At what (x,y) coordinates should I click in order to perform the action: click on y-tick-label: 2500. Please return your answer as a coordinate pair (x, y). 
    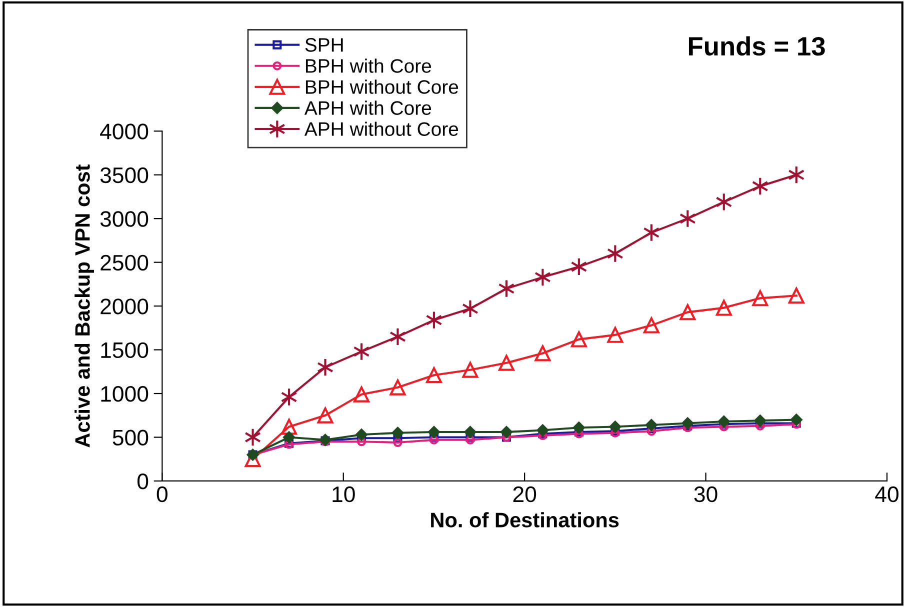
    Looking at the image, I should click on (124, 262).